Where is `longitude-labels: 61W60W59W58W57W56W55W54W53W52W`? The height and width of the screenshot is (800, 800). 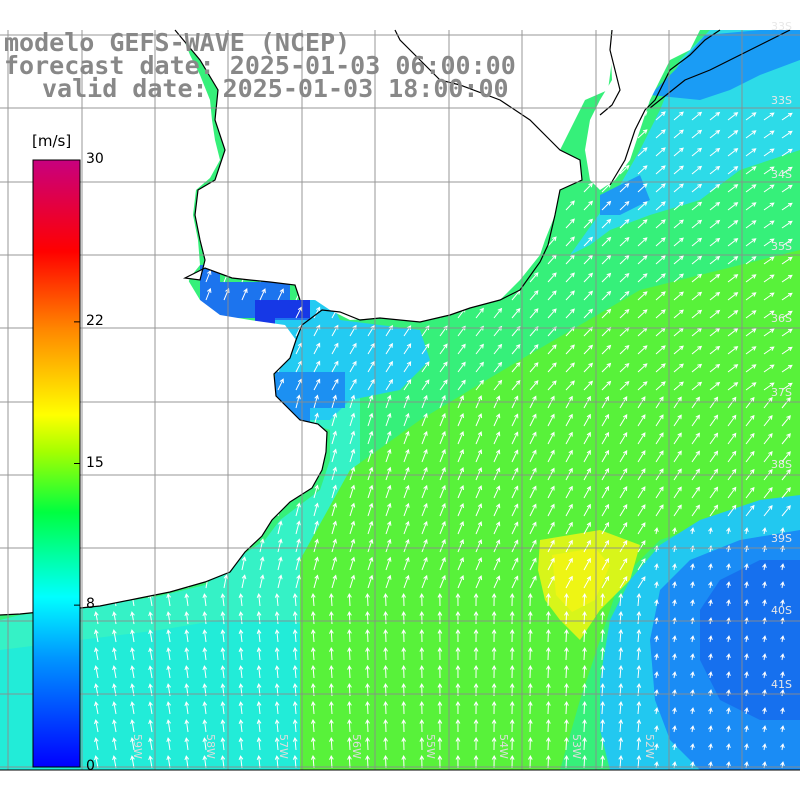
longitude-labels: 61W60W59W58W57W56W55W54W53W52W is located at coordinates (356, 746).